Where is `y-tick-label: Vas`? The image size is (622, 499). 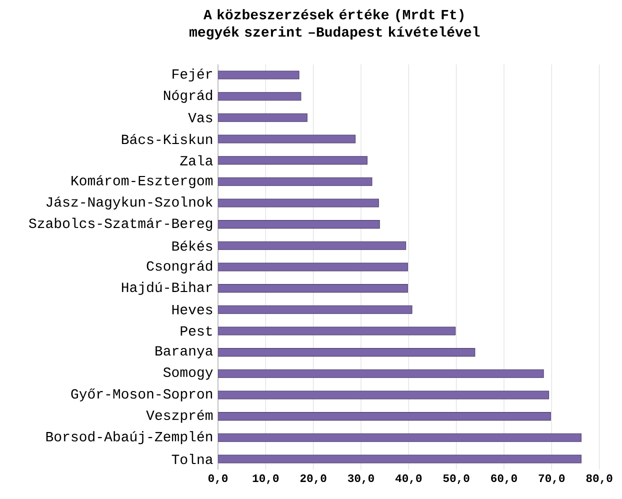
y-tick-label: Vas is located at coordinates (200, 117).